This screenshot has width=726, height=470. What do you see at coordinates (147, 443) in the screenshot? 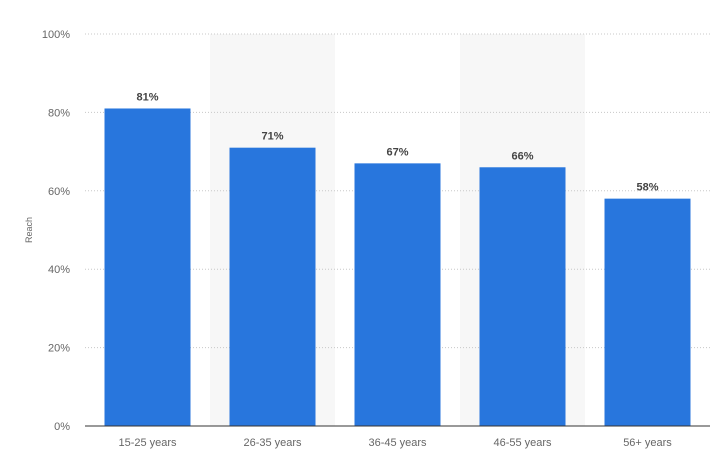
I see `x-tick-label: 15-25 years` at bounding box center [147, 443].